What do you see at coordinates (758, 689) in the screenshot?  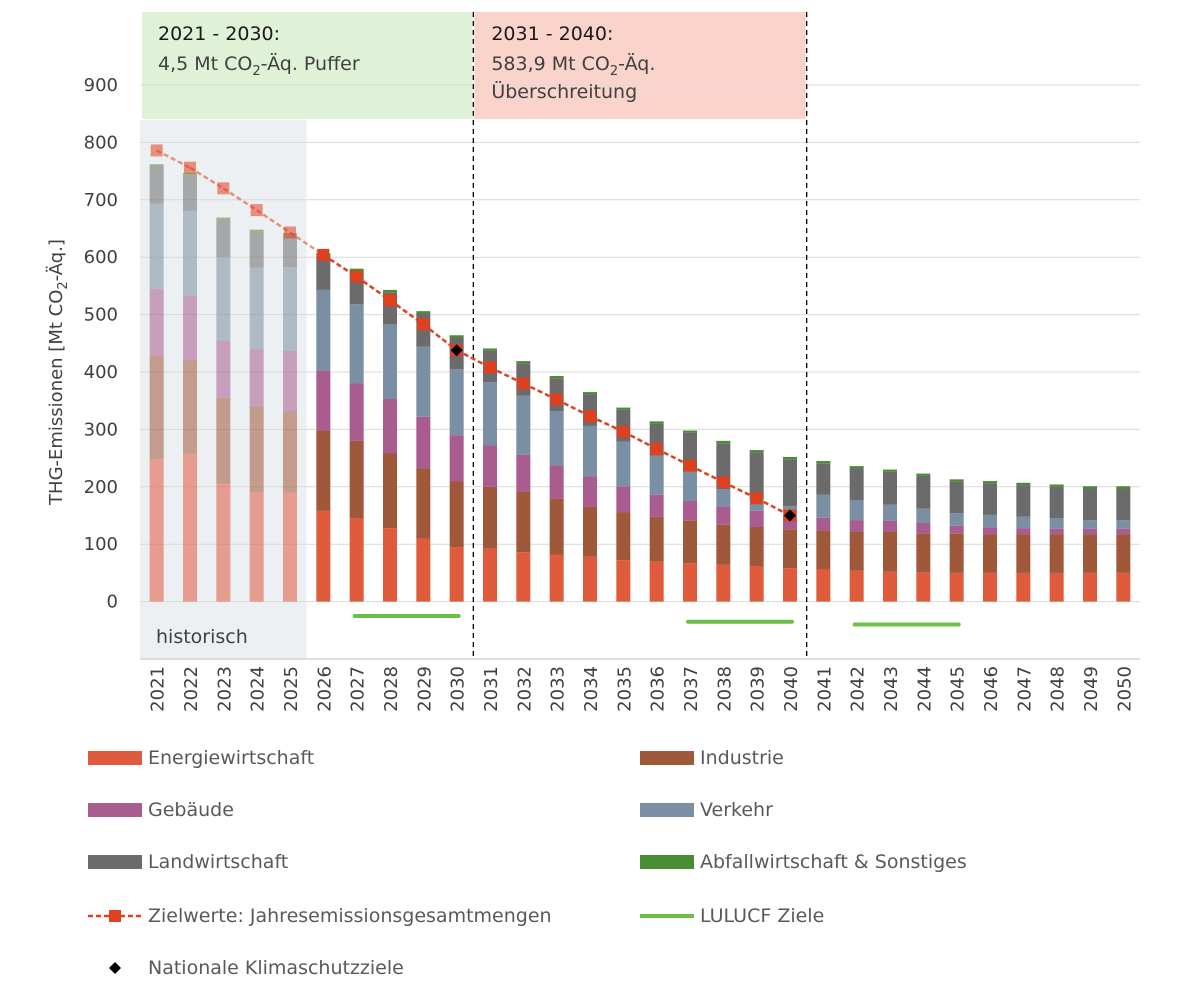 I see `x-tick-label: 2039` at bounding box center [758, 689].